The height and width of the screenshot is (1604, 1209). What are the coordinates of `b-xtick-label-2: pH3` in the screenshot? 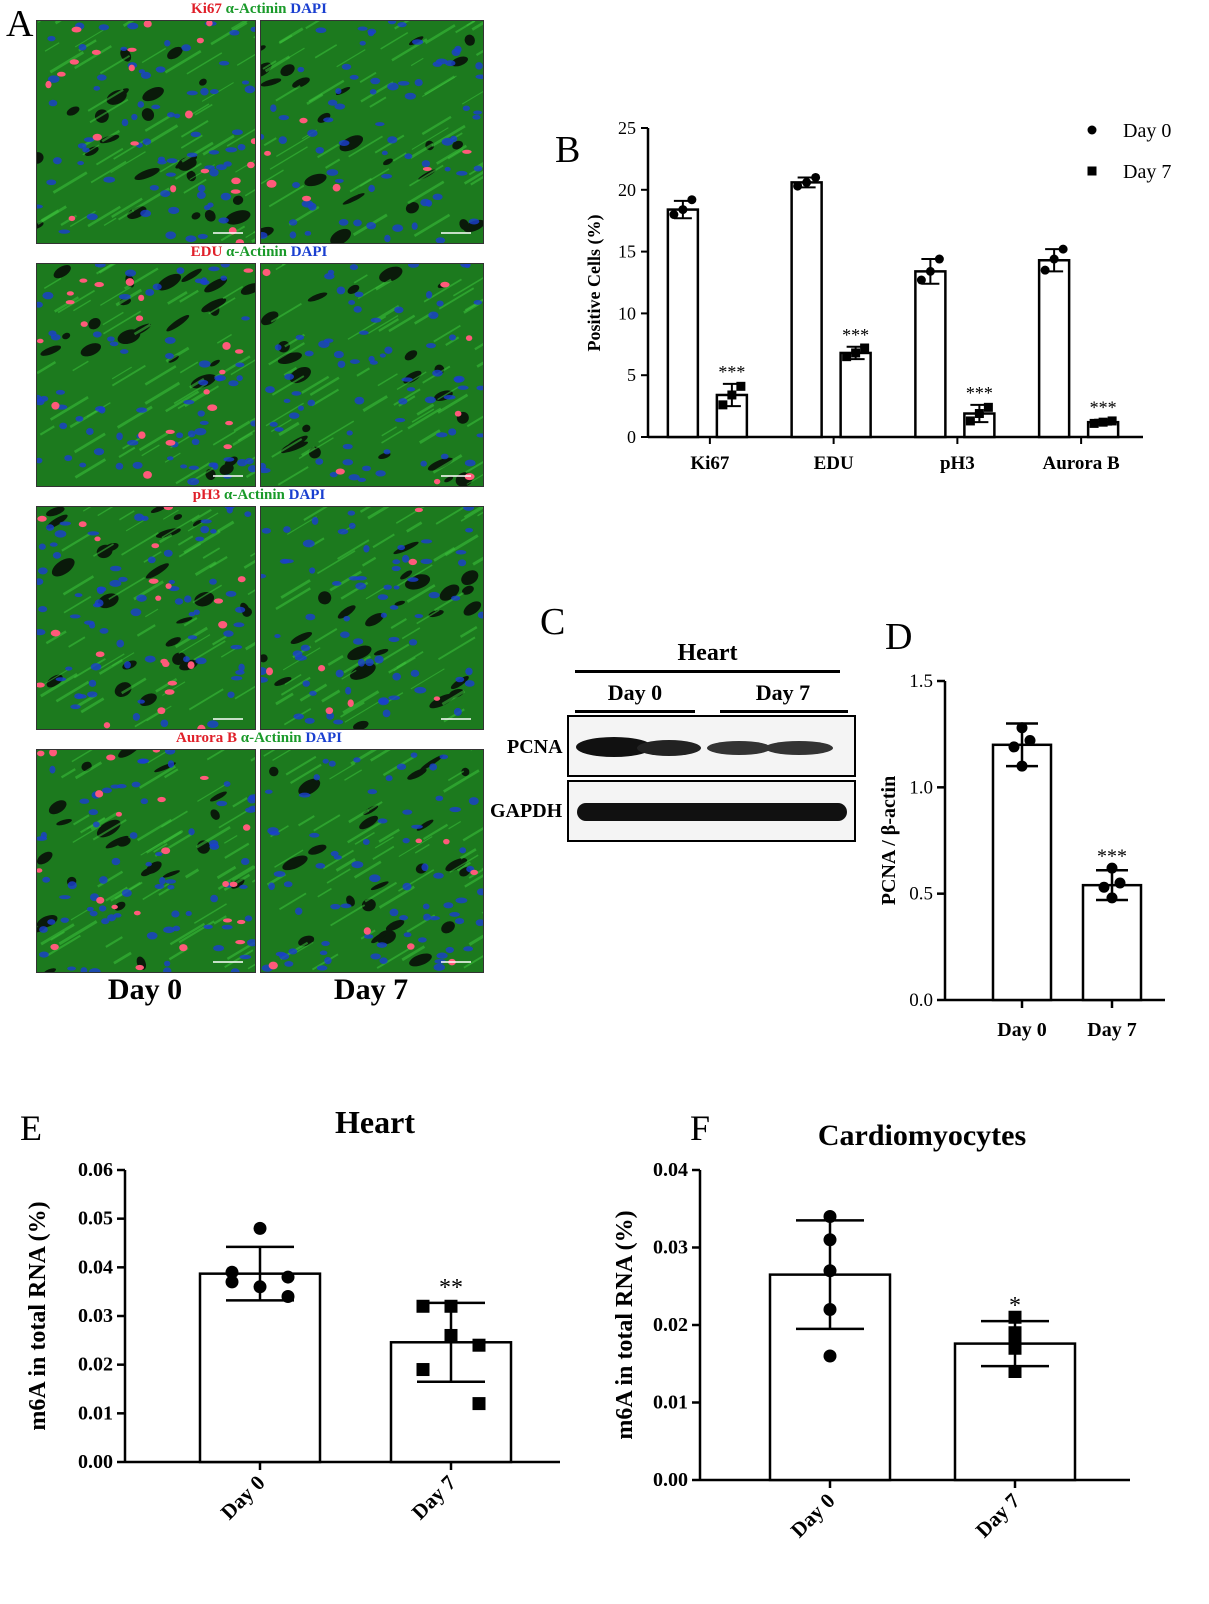 It's located at (957, 463).